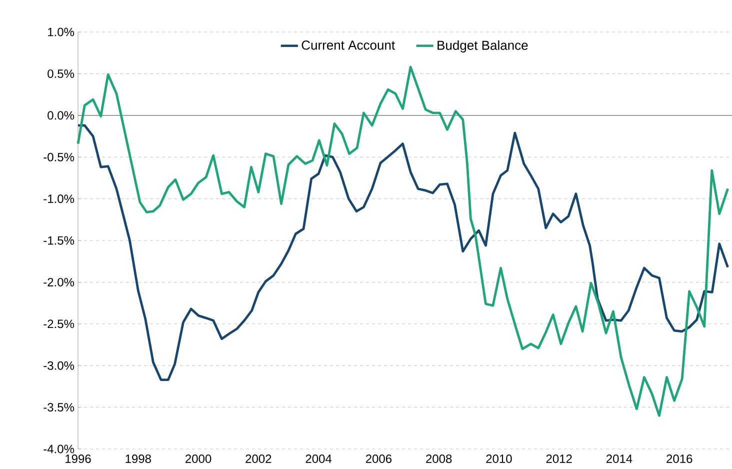  I want to click on y-tick-label: -2.0%, so click(59, 282).